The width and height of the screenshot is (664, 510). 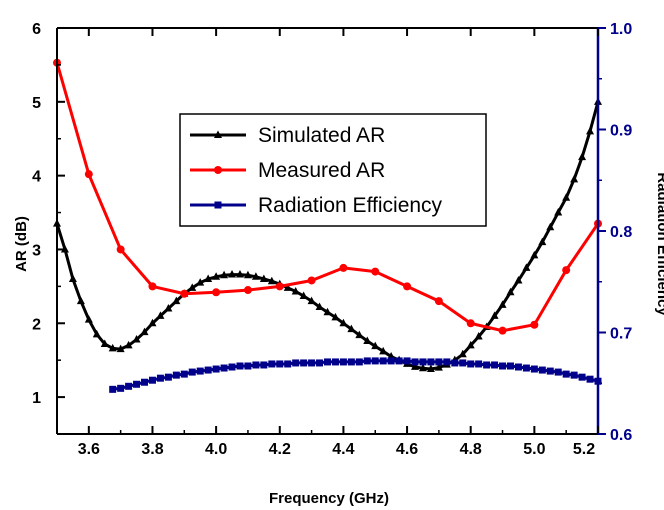 What do you see at coordinates (216, 449) in the screenshot?
I see `x-tick-label: 4.0` at bounding box center [216, 449].